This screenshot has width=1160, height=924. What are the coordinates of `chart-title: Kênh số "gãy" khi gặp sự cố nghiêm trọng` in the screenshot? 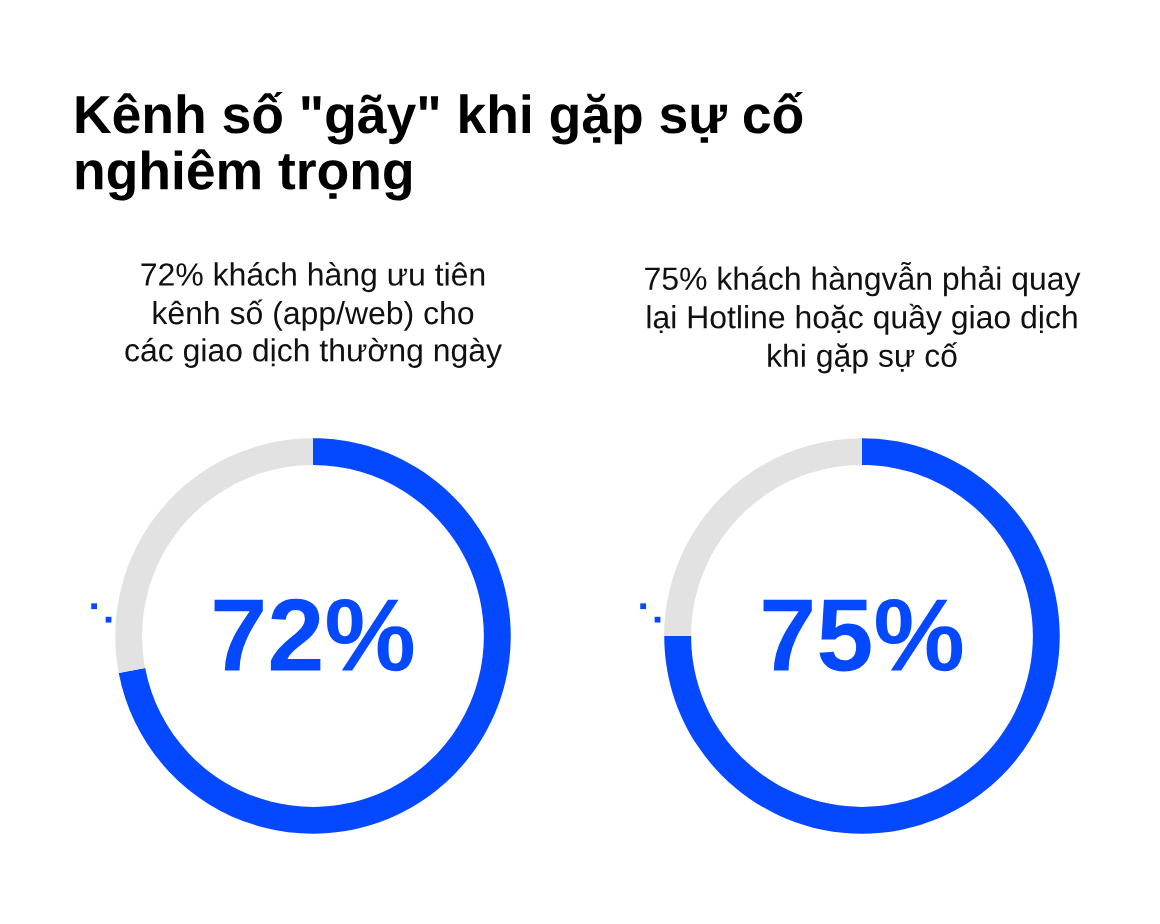 It's located at (439, 146).